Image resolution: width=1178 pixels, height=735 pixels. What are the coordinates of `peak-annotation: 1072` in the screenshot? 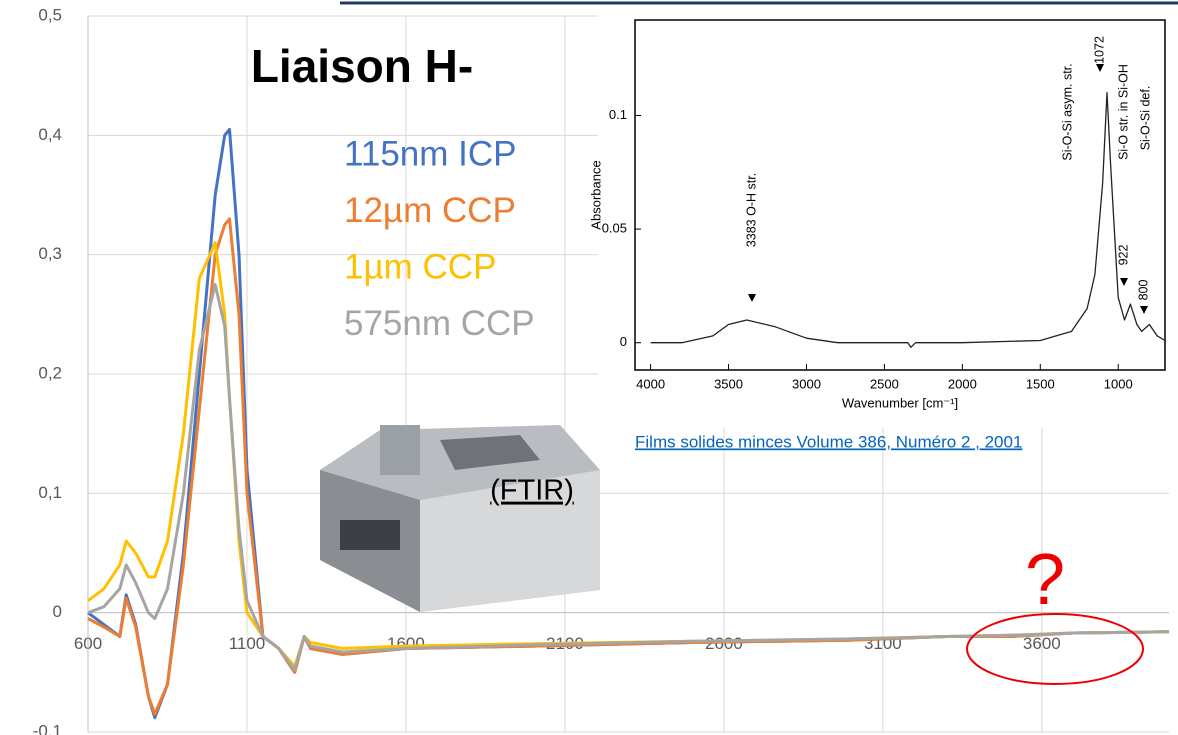 It's located at (1099, 50).